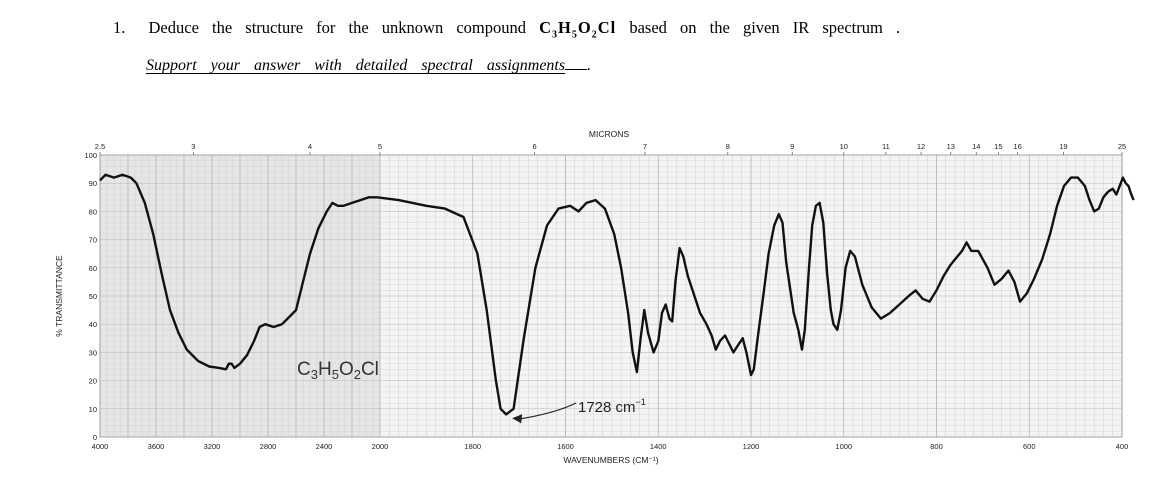 The width and height of the screenshot is (1168, 502). Describe the element at coordinates (304, 369) in the screenshot. I see `compound-element: C` at that location.